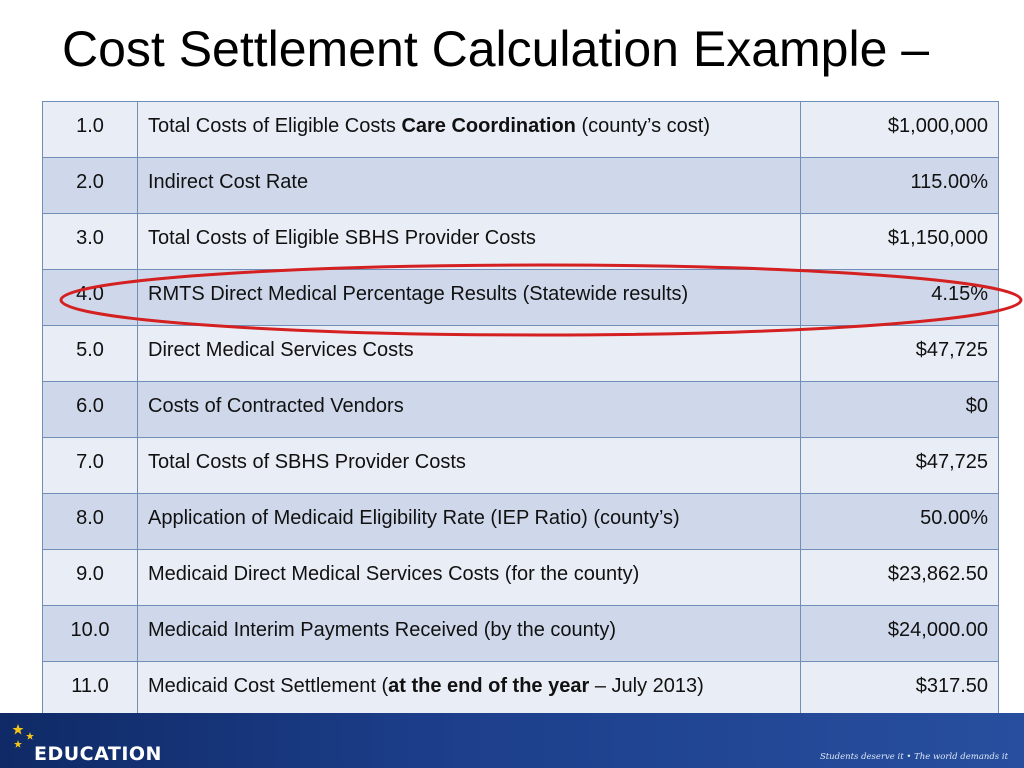 The height and width of the screenshot is (768, 1024). What do you see at coordinates (228, 182) in the screenshot?
I see `description-text: Indirect Cost Rate` at bounding box center [228, 182].